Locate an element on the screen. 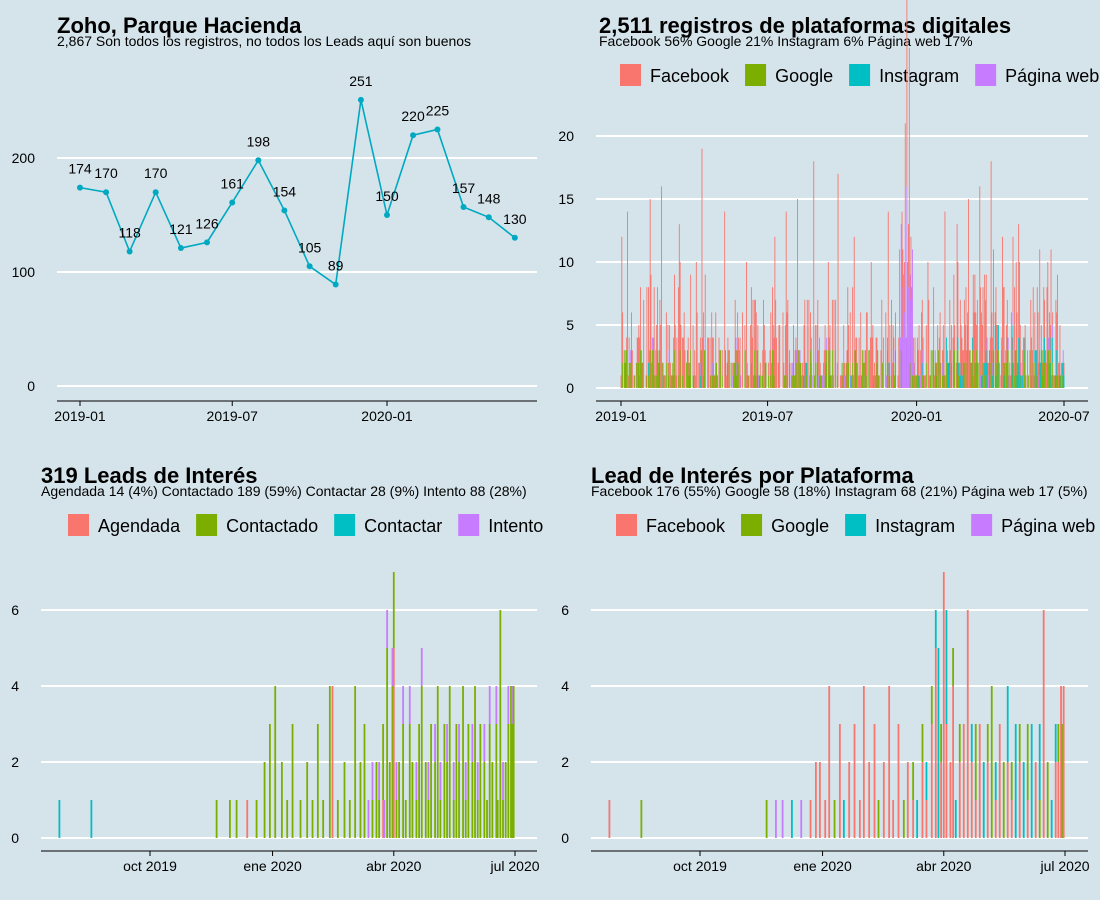 Image resolution: width=1100 pixels, height=900 pixels. chart-title: Zoho, Parque Hacienda is located at coordinates (179, 25).